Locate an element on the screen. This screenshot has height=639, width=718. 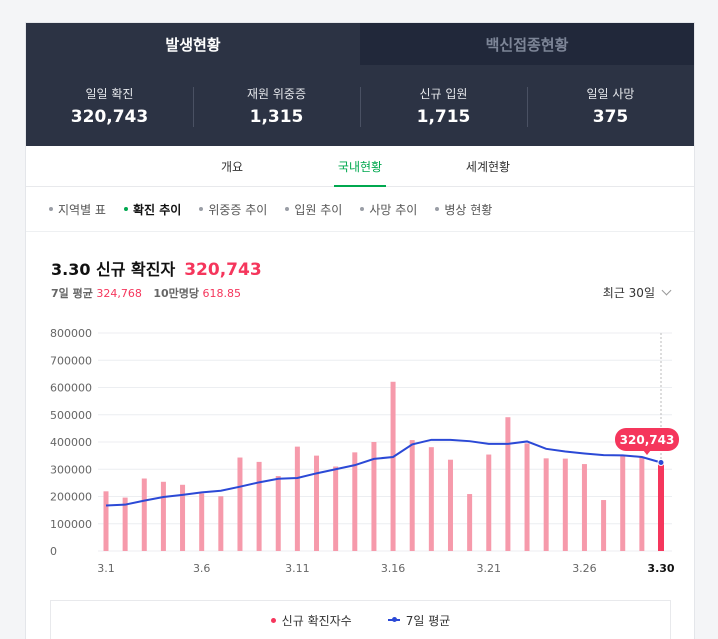
sub-tabs: 개요 국내현황 세계현황 is located at coordinates (360, 166).